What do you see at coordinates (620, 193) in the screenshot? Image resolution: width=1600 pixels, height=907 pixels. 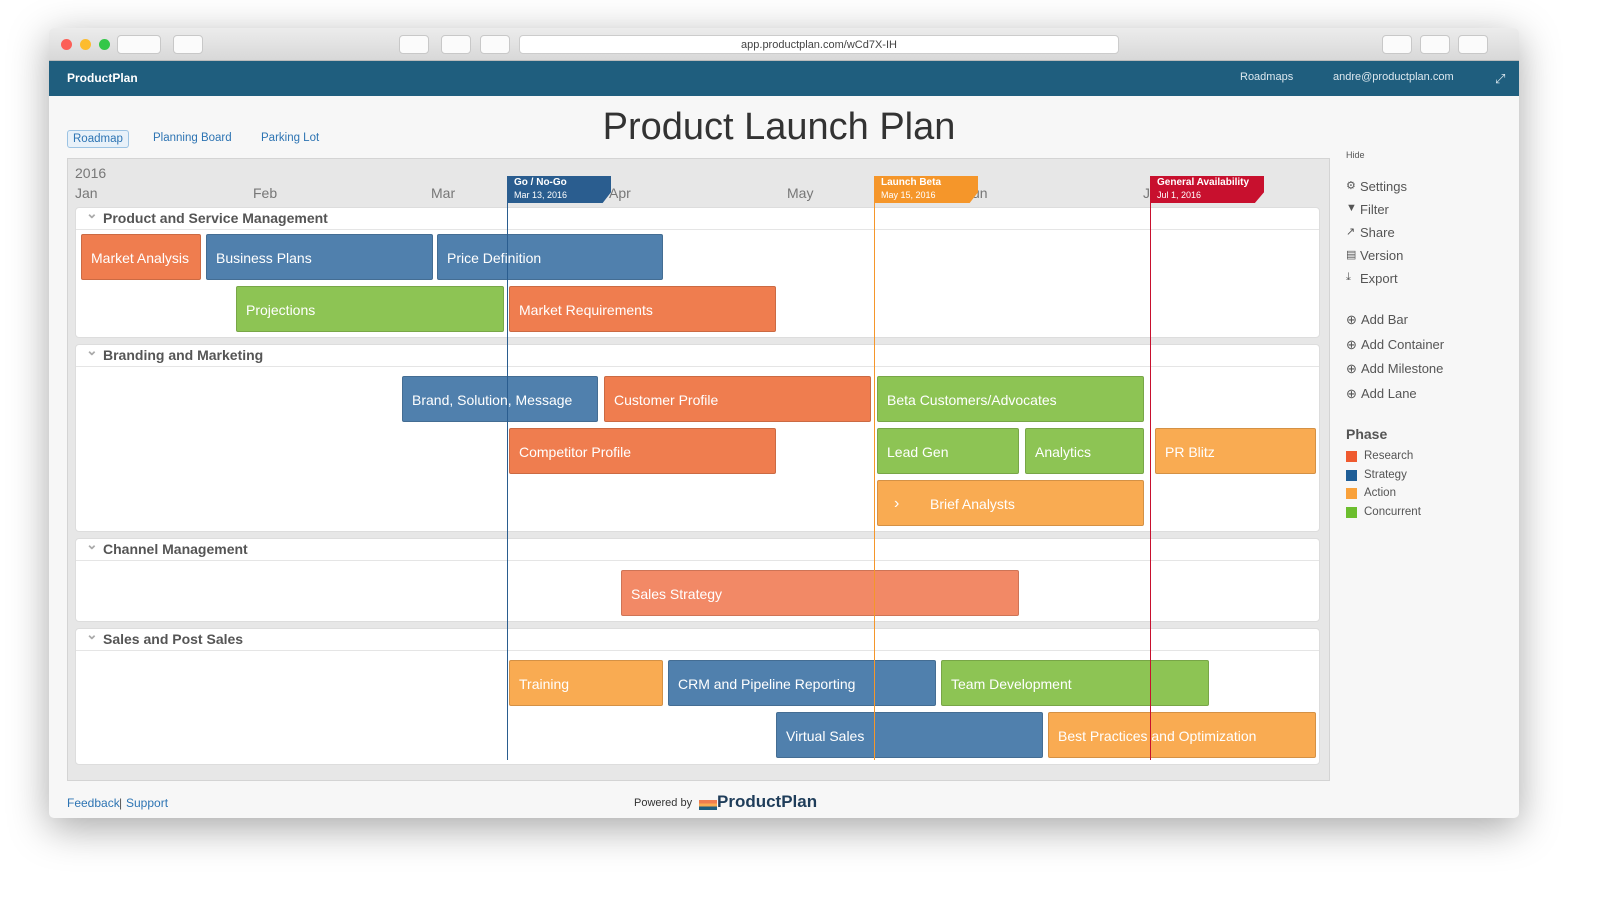 I see `month-label: Apr` at bounding box center [620, 193].